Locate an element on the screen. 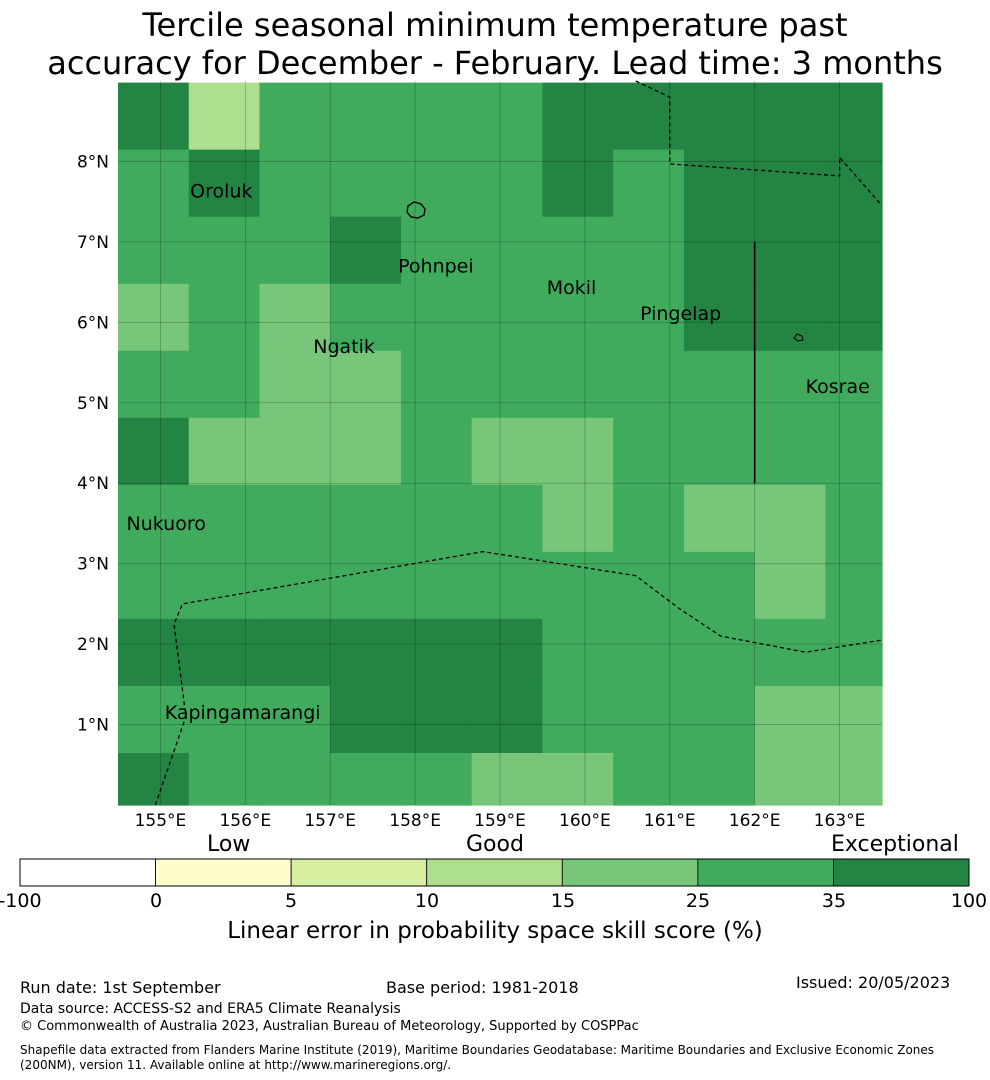 The height and width of the screenshot is (1080, 990). lon-tick-label: 161°E is located at coordinates (670, 821).